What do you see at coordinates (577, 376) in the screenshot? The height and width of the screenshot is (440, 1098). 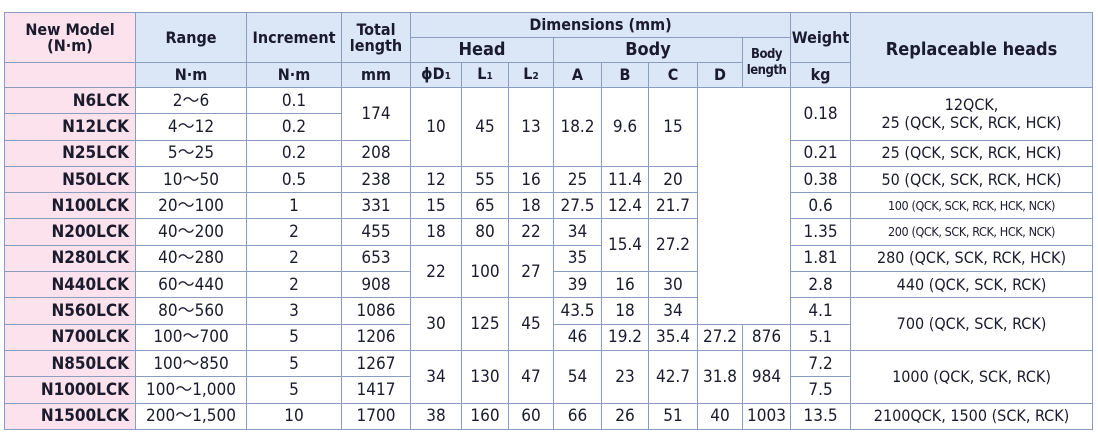 I see `value-cell: 54` at bounding box center [577, 376].